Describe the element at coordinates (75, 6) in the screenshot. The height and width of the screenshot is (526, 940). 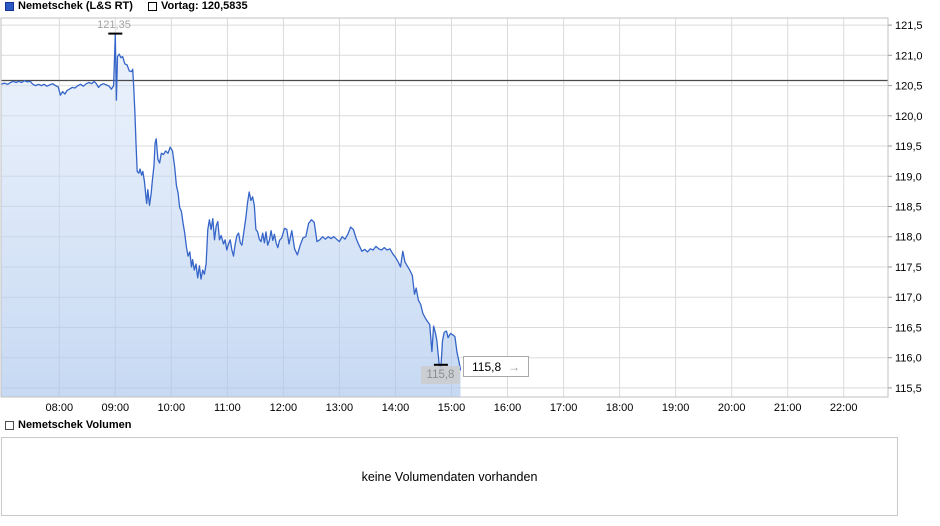
I see `series-legend-label: Nemetschek (L&S RT)` at that location.